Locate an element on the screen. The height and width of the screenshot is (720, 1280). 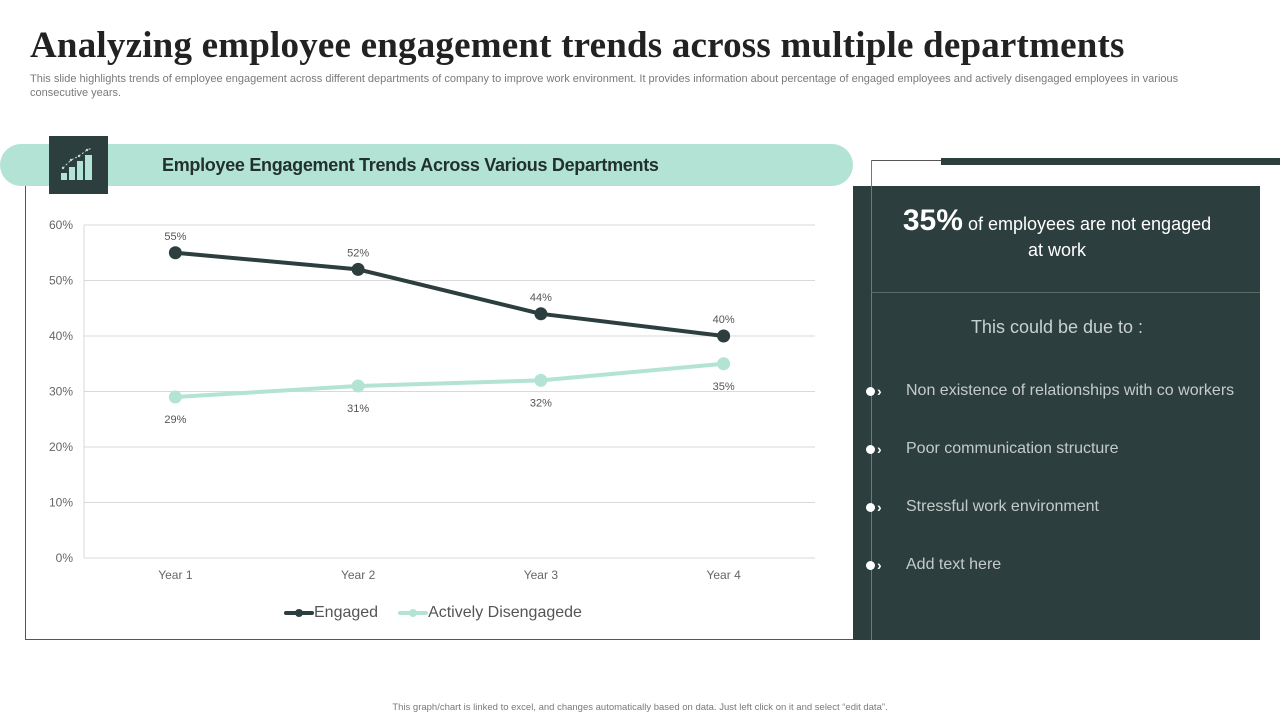
legend-label-engaged: Engaged is located at coordinates (346, 612).